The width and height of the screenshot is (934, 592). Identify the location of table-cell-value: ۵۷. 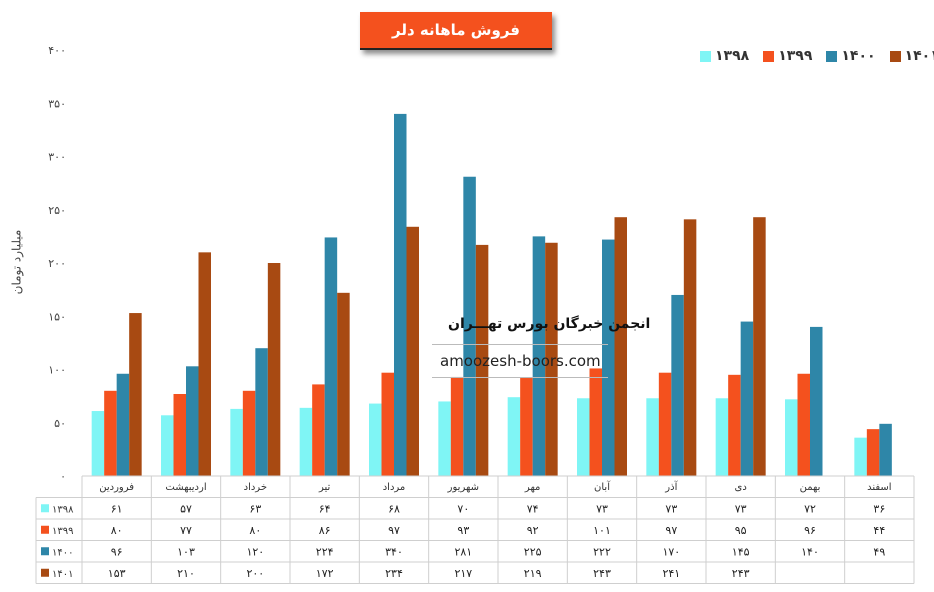
(186, 509).